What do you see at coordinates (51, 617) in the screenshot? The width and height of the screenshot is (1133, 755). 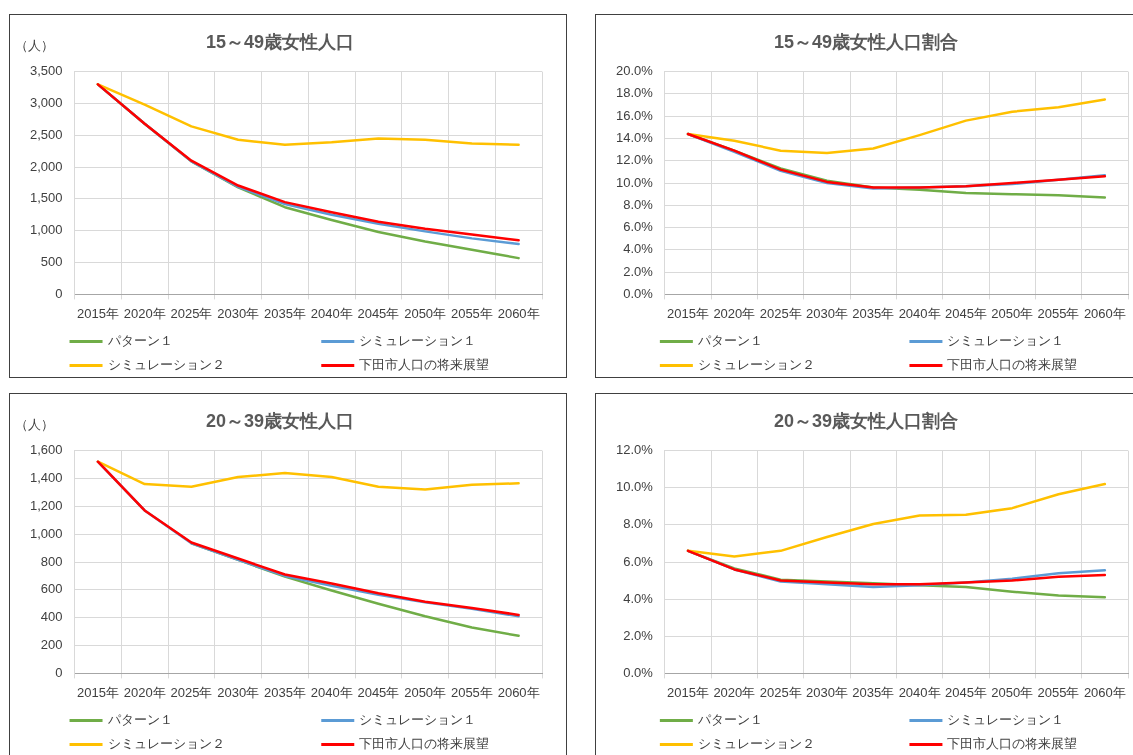 I see `y-tick-label: 400` at bounding box center [51, 617].